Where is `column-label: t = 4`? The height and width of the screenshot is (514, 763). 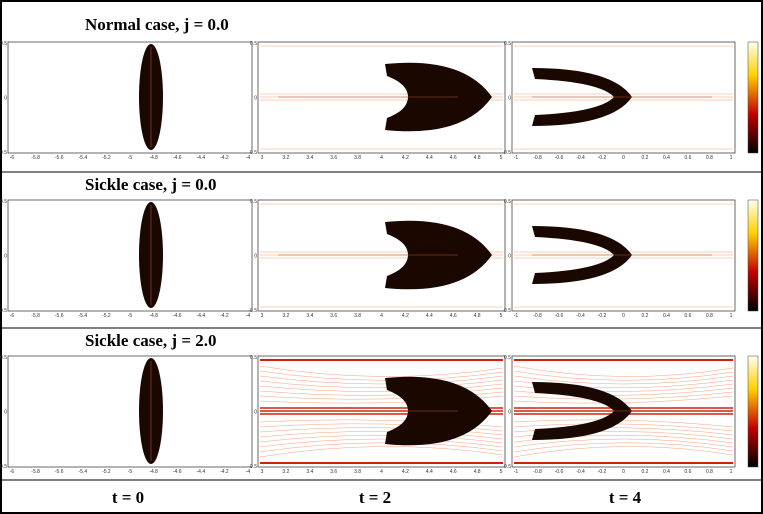 column-label: t = 4 is located at coordinates (625, 497).